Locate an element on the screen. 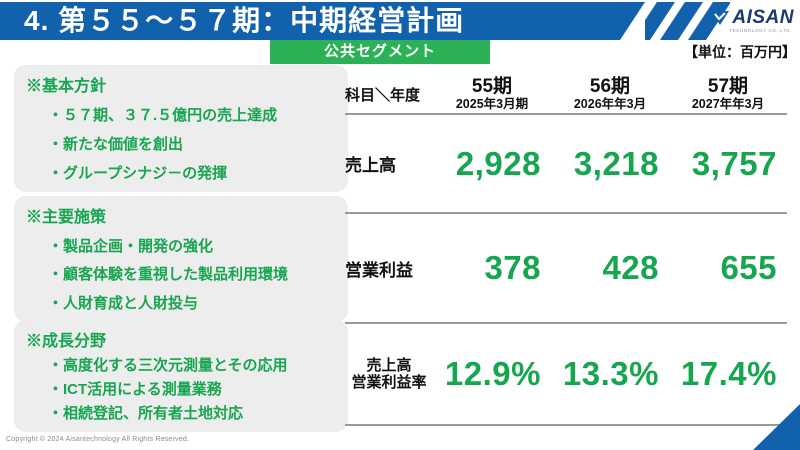 Image resolution: width=800 pixels, height=450 pixels. table-row-sales: 売上高 2,928 3,218 3,757 is located at coordinates (566, 164).